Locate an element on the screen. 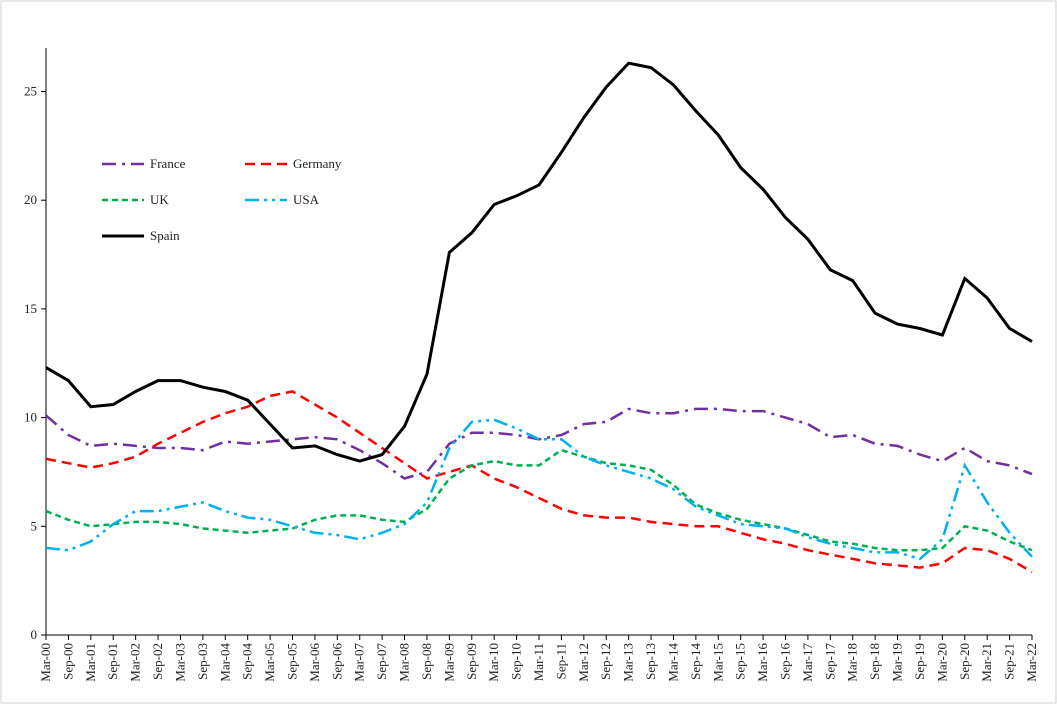 Image resolution: width=1057 pixels, height=709 pixels. x-tick-label: Sep-19 is located at coordinates (919, 661).